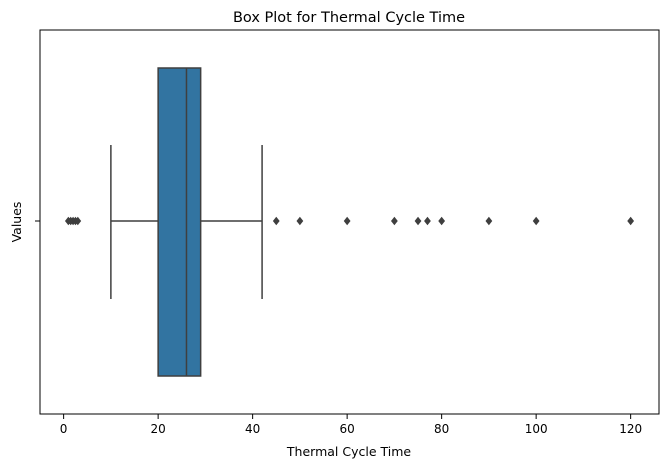 This screenshot has height=473, width=669. I want to click on iqr-box, so click(179, 222).